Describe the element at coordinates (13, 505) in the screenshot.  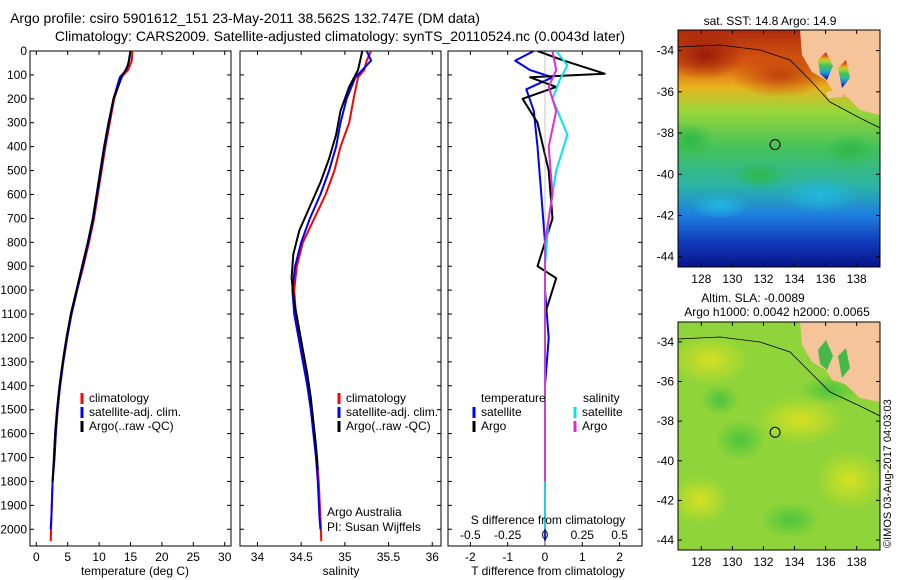
I see `y-tick-label: 1900` at that location.